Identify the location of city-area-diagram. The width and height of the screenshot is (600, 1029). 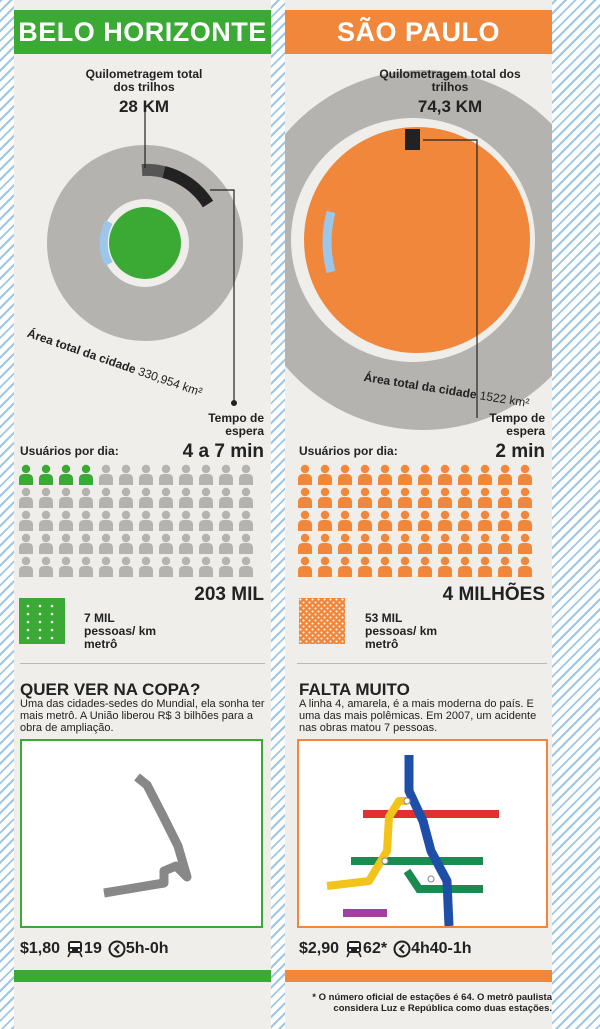
(145, 258).